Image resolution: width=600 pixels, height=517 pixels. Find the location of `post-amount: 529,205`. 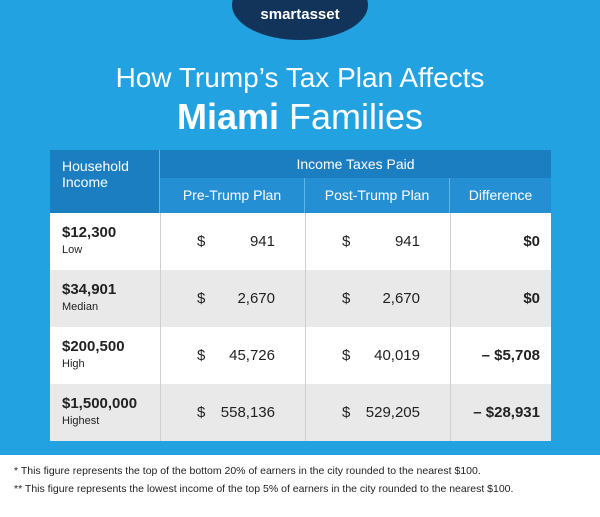

post-amount: 529,205 is located at coordinates (392, 412).